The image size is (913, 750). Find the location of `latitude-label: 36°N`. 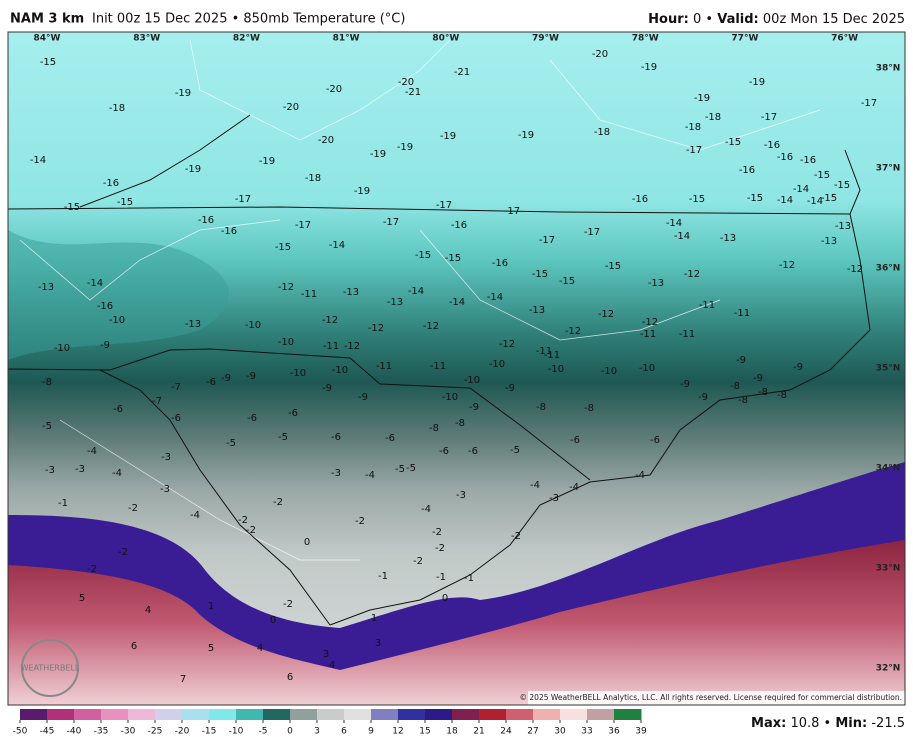

latitude-label: 36°N is located at coordinates (888, 269).